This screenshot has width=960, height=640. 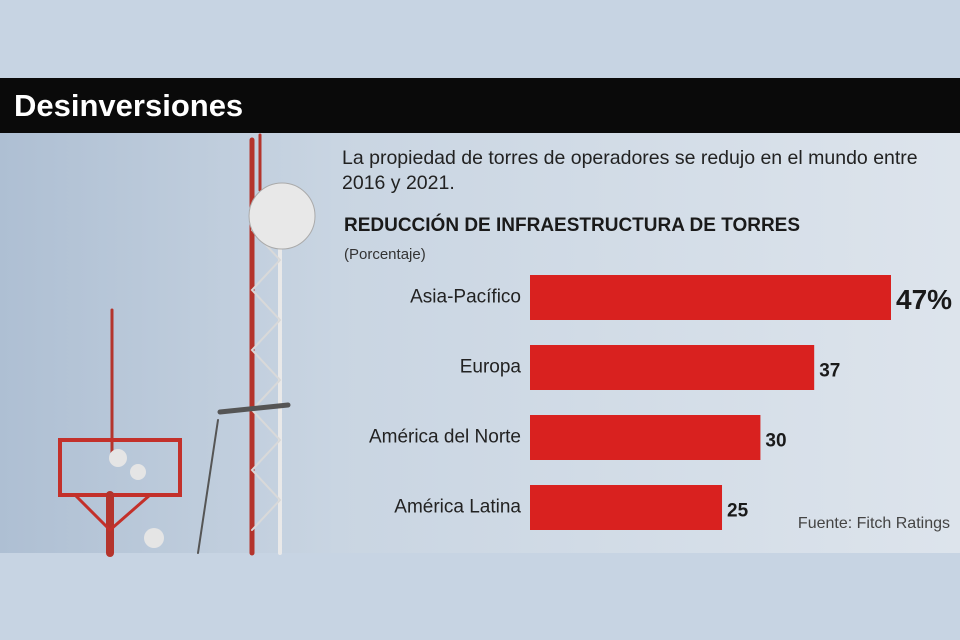 What do you see at coordinates (480, 105) in the screenshot?
I see `header-band` at bounding box center [480, 105].